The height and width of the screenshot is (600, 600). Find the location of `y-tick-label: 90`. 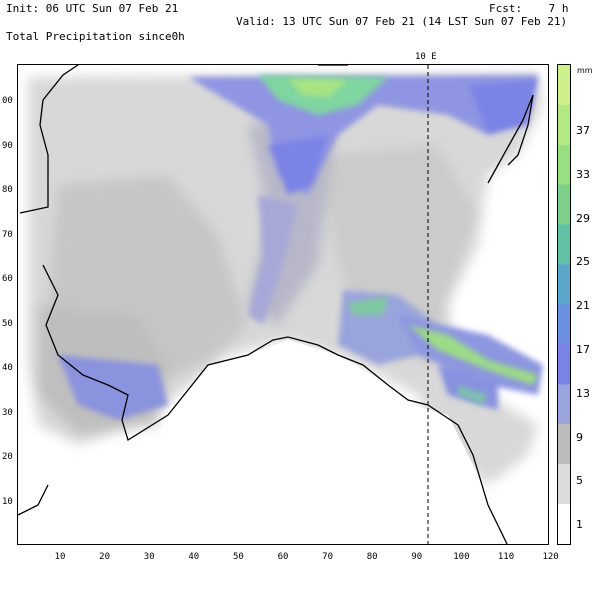

y-tick-label: 90 is located at coordinates (7, 145).